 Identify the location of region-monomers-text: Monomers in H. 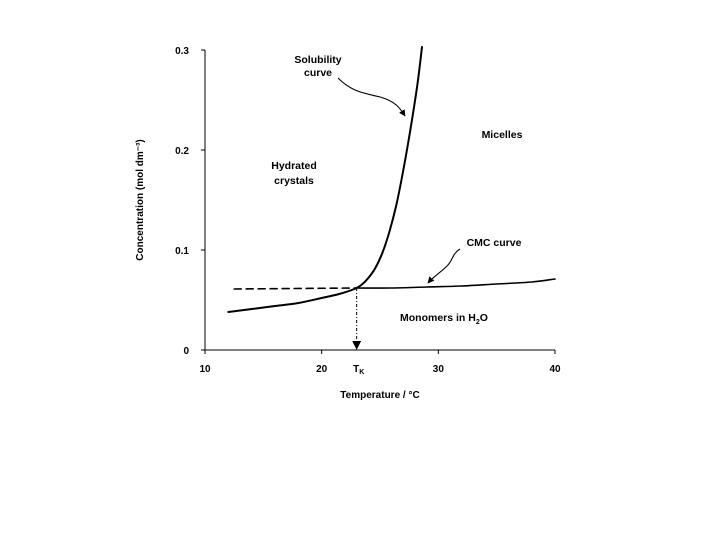
(438, 318).